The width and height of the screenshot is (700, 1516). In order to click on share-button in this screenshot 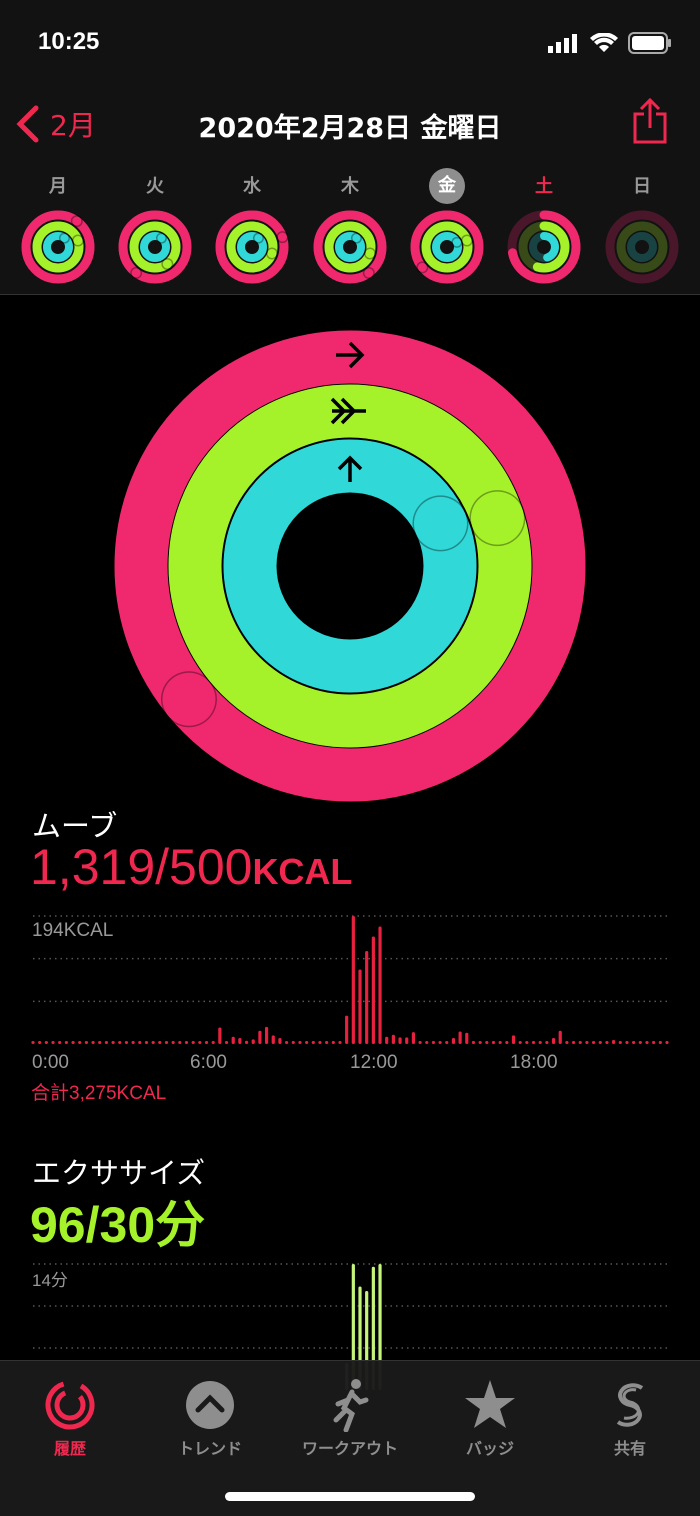, I will do `click(650, 122)`.